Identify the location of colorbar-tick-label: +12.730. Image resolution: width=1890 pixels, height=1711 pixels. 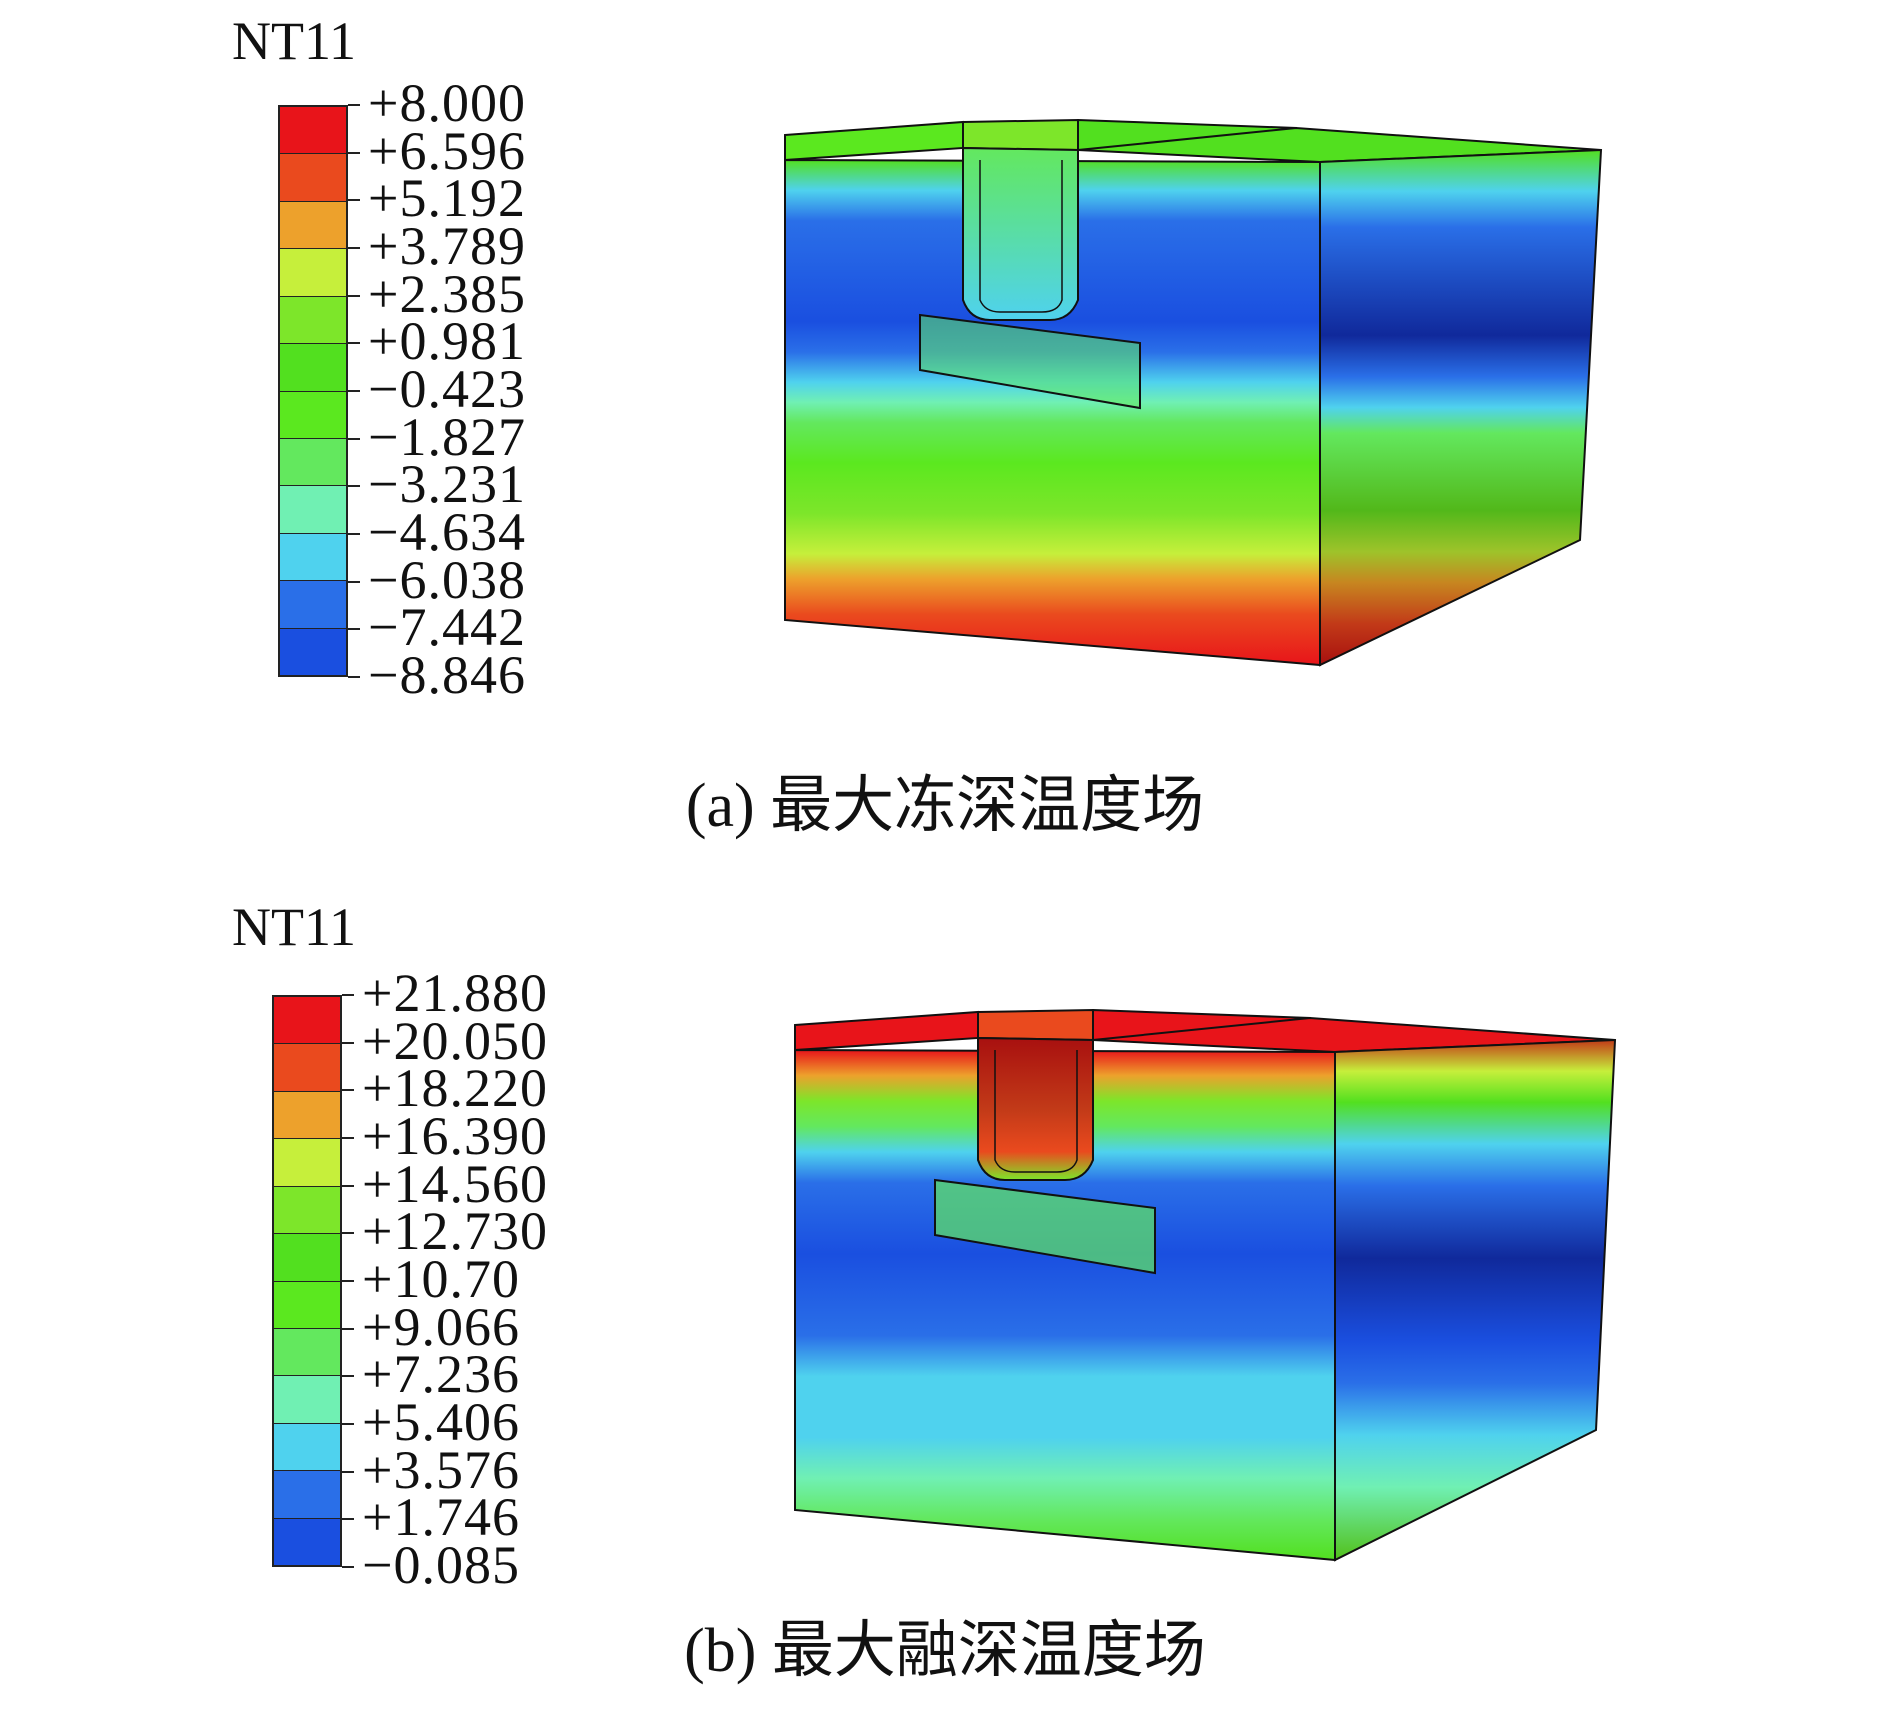
(455, 1231).